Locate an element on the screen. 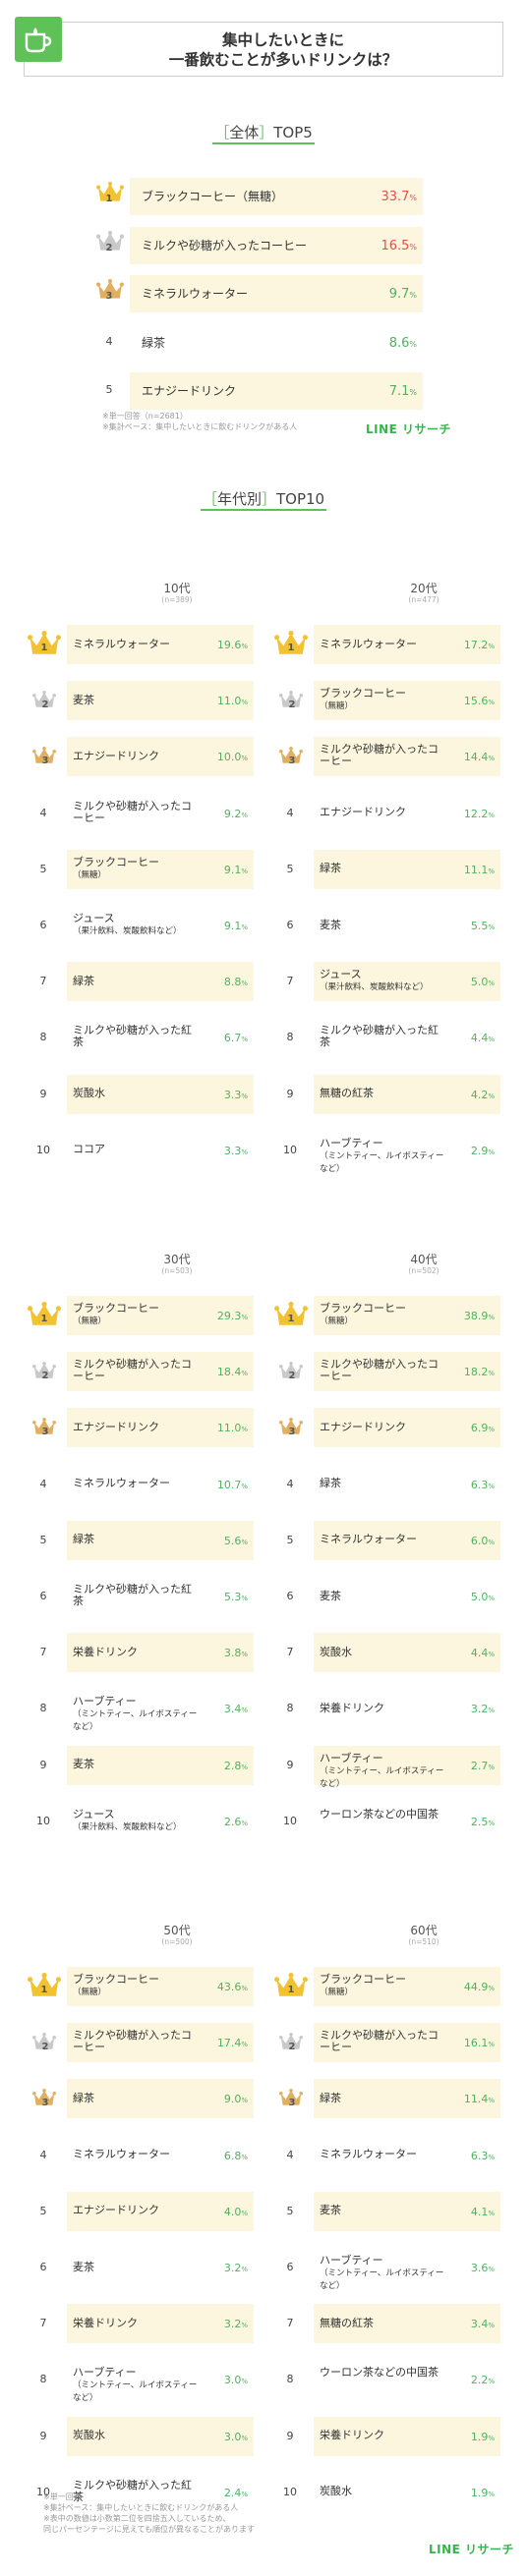 The height and width of the screenshot is (2576, 527). item-value: 3.2% is located at coordinates (236, 2324).